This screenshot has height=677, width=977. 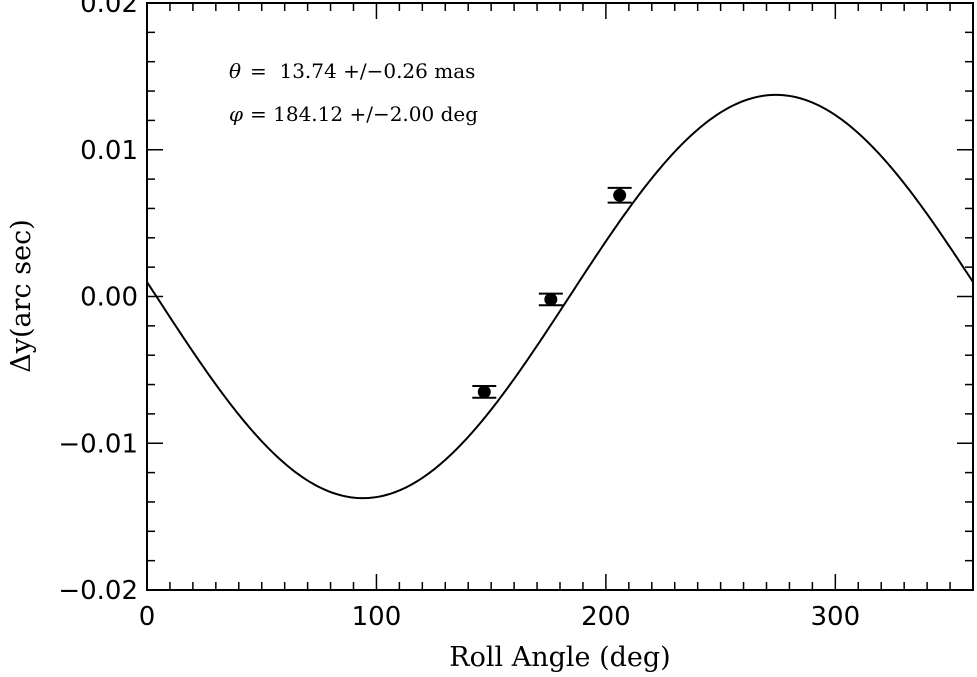 What do you see at coordinates (236, 114) in the screenshot?
I see `phi-symbol: φ` at bounding box center [236, 114].